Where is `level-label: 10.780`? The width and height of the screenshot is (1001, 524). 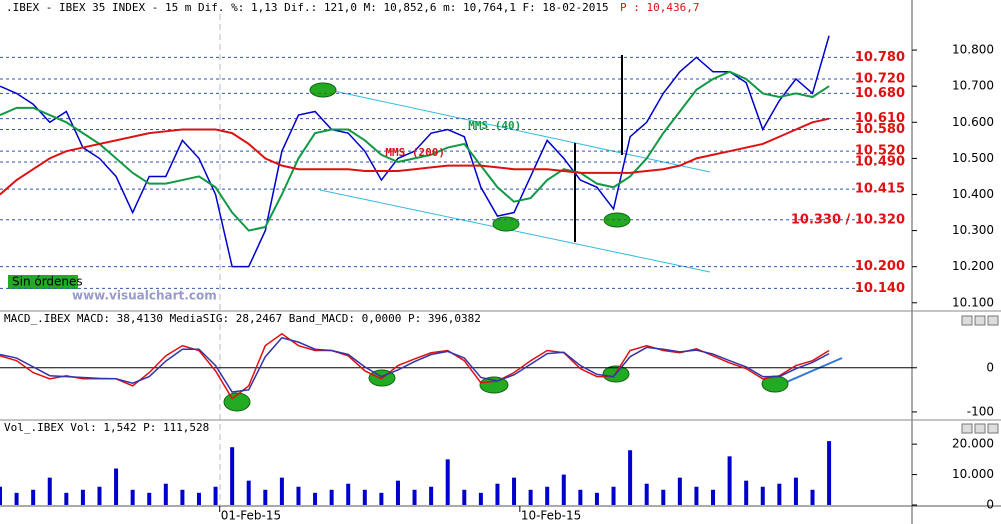
level-label: 10.780 is located at coordinates (880, 57).